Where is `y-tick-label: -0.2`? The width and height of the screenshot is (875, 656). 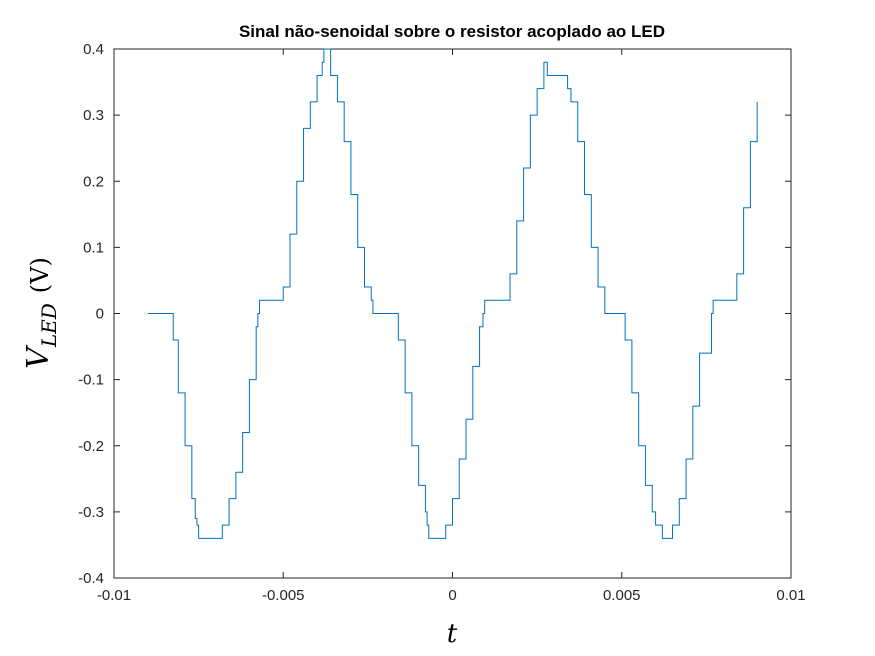
y-tick-label: -0.2 is located at coordinates (91, 446).